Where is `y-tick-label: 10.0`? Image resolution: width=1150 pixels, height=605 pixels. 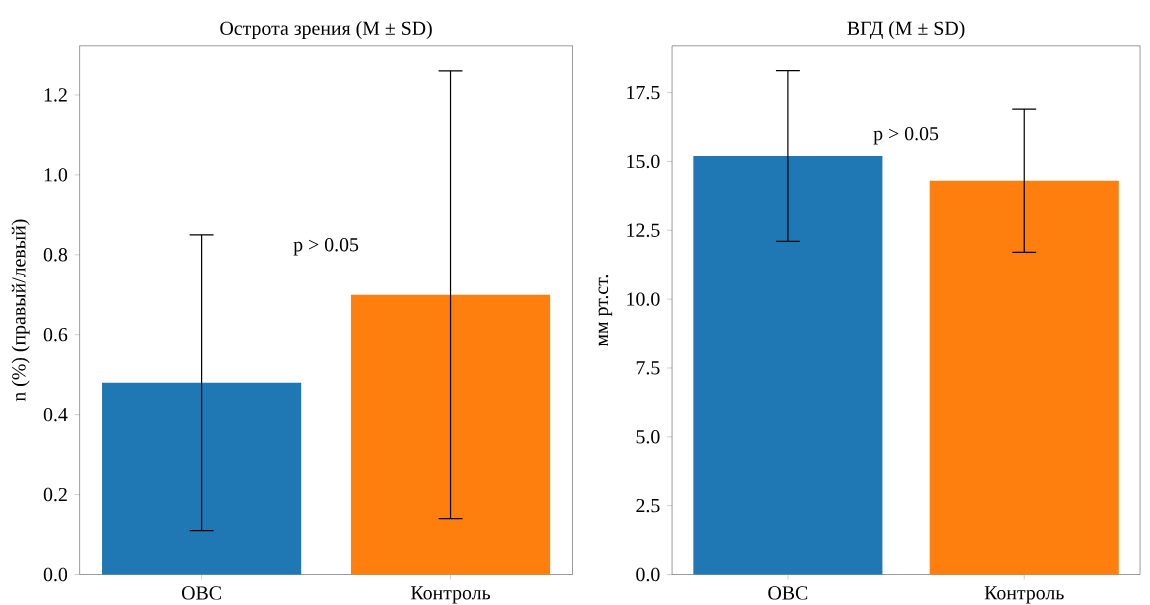 y-tick-label: 10.0 is located at coordinates (643, 299).